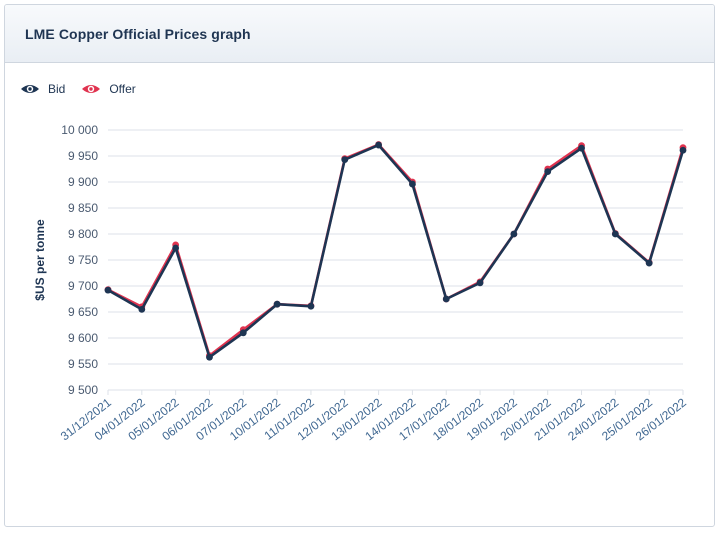 The width and height of the screenshot is (721, 533). What do you see at coordinates (83, 156) in the screenshot?
I see `y-tick-label: 9 950` at bounding box center [83, 156].